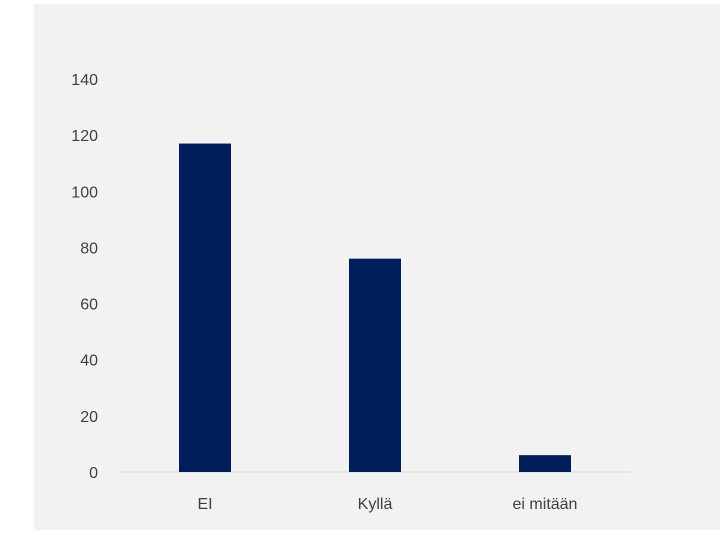 Image resolution: width=725 pixels, height=535 pixels. What do you see at coordinates (84, 277) in the screenshot?
I see `y-axis-tick-labels: 0 20 40 60 80 100 120 140` at bounding box center [84, 277].